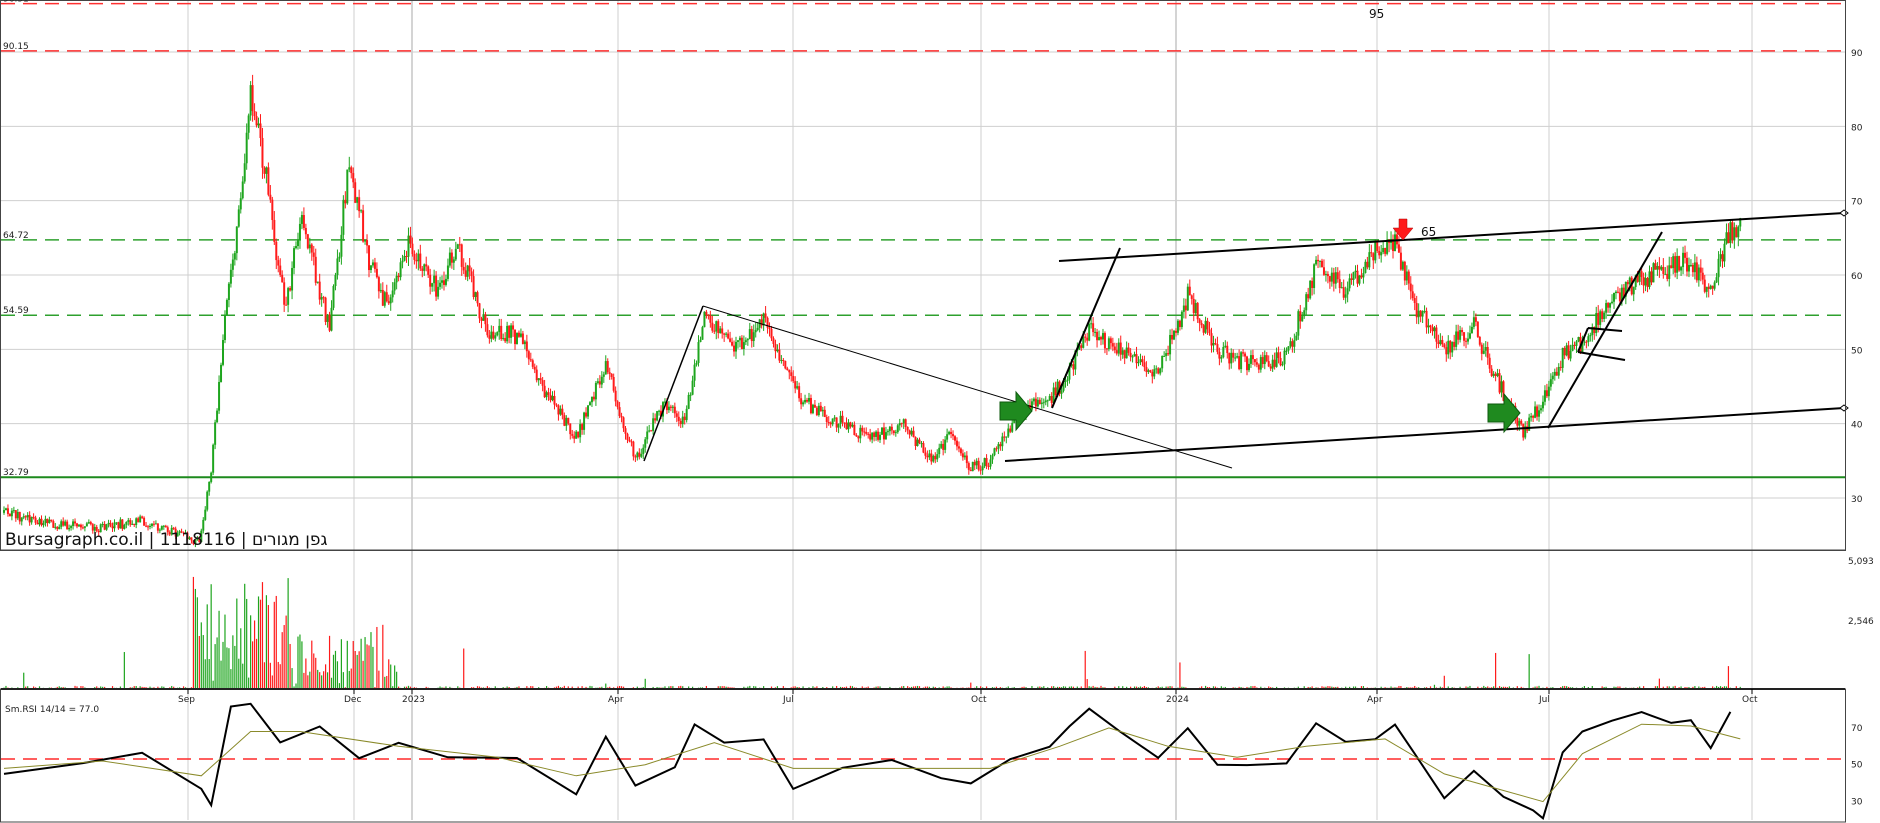 This screenshot has height=823, width=1880. What do you see at coordinates (16, 473) in the screenshot?
I see `level-label: 32.79` at bounding box center [16, 473].